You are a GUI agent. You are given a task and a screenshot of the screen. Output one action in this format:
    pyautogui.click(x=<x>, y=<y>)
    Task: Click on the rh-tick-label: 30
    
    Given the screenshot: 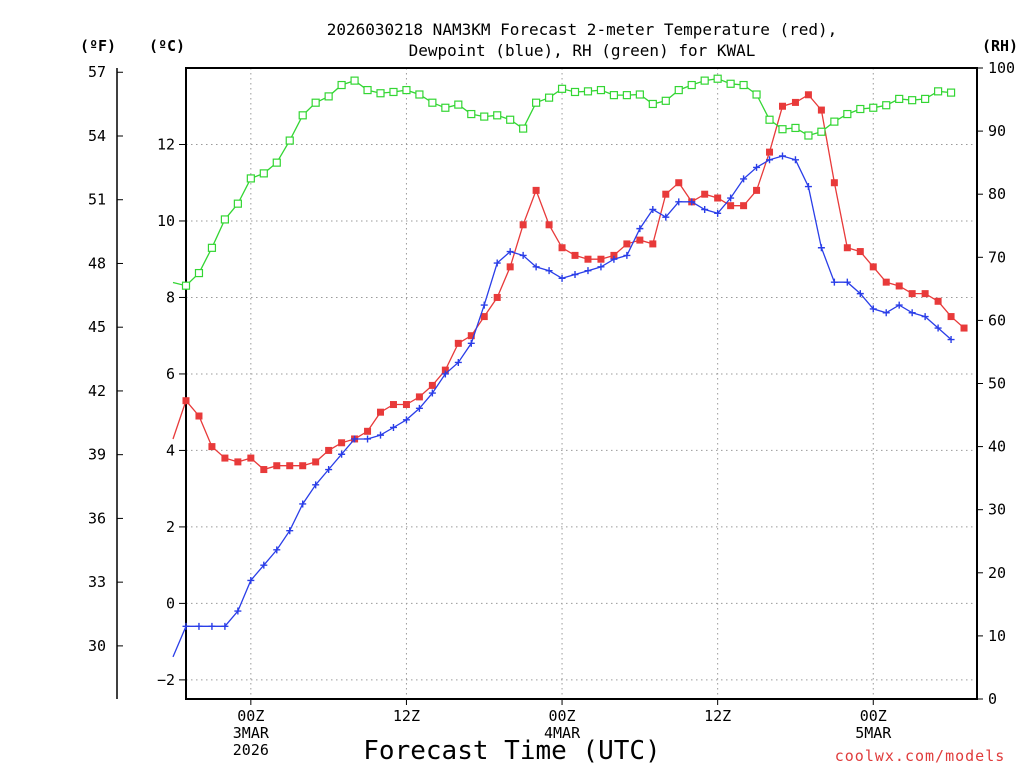 What is the action you would take?
    pyautogui.click(x=997, y=510)
    